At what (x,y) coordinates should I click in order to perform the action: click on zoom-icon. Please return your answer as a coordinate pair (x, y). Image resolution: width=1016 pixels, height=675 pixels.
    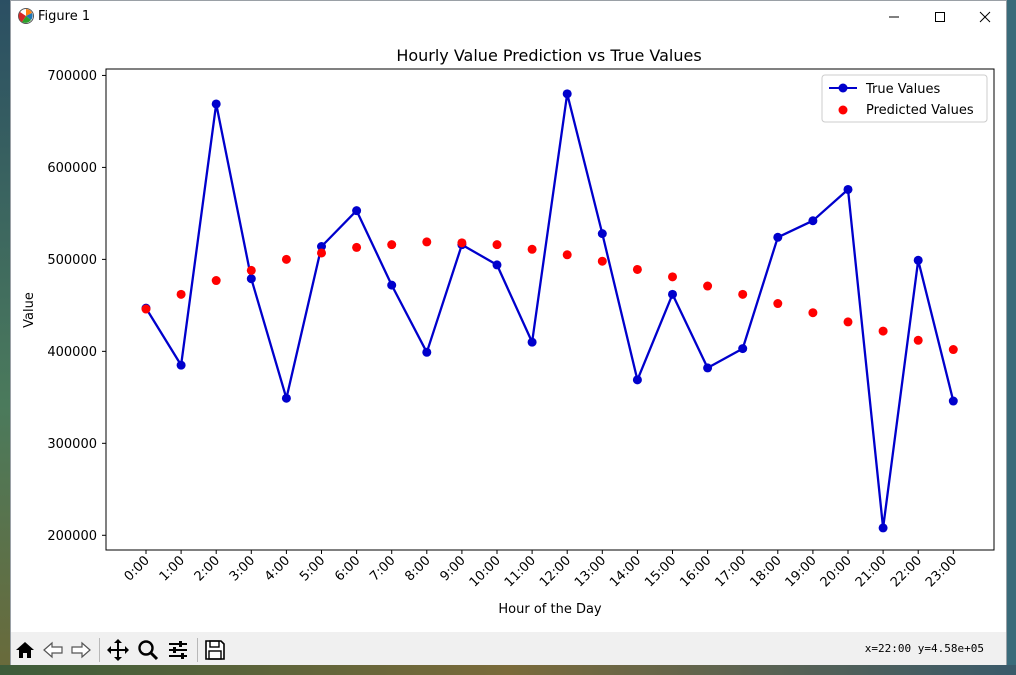
    Looking at the image, I should click on (148, 650).